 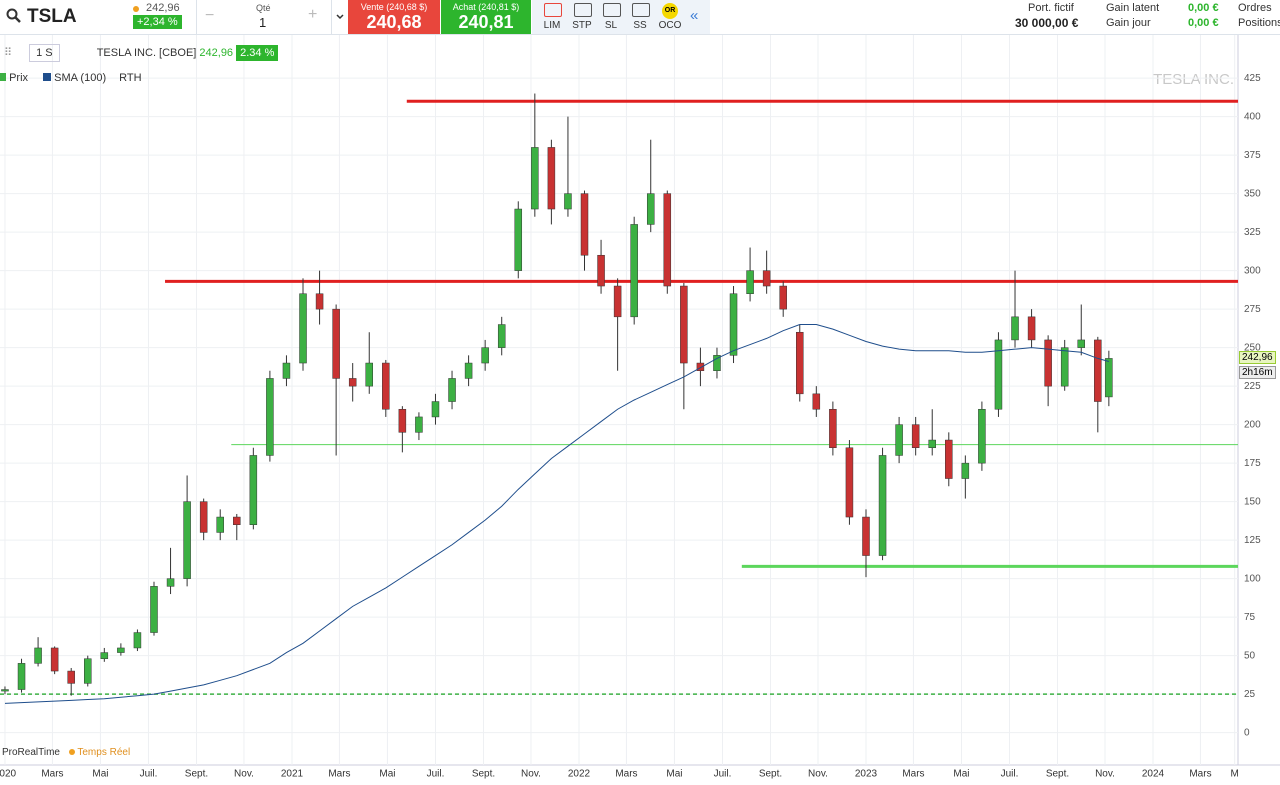 What do you see at coordinates (641, 10) in the screenshot?
I see `ss-icon` at bounding box center [641, 10].